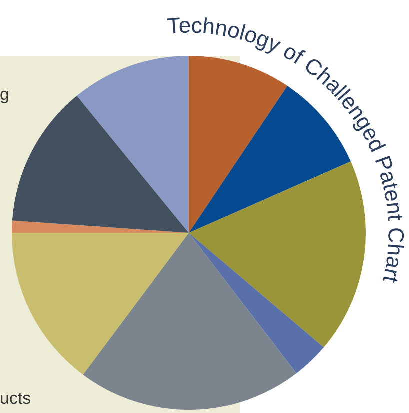 This screenshot has height=413, width=409. What do you see at coordinates (16, 398) in the screenshot?
I see `text: ucts` at bounding box center [16, 398].